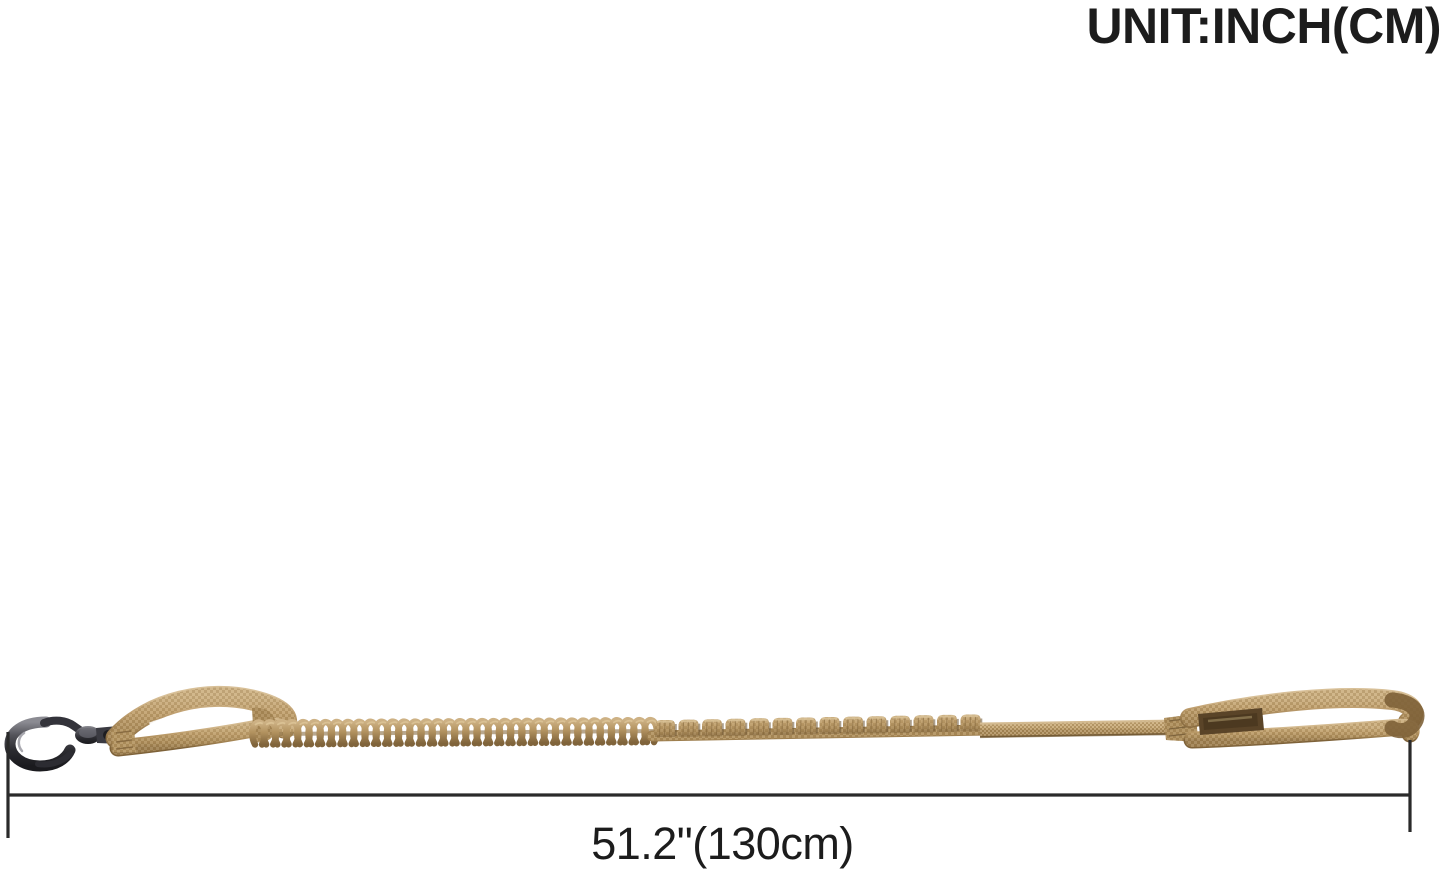 Image resolution: width=1445 pixels, height=882 pixels. I want to click on ruched-webbing-section, so click(820, 728).